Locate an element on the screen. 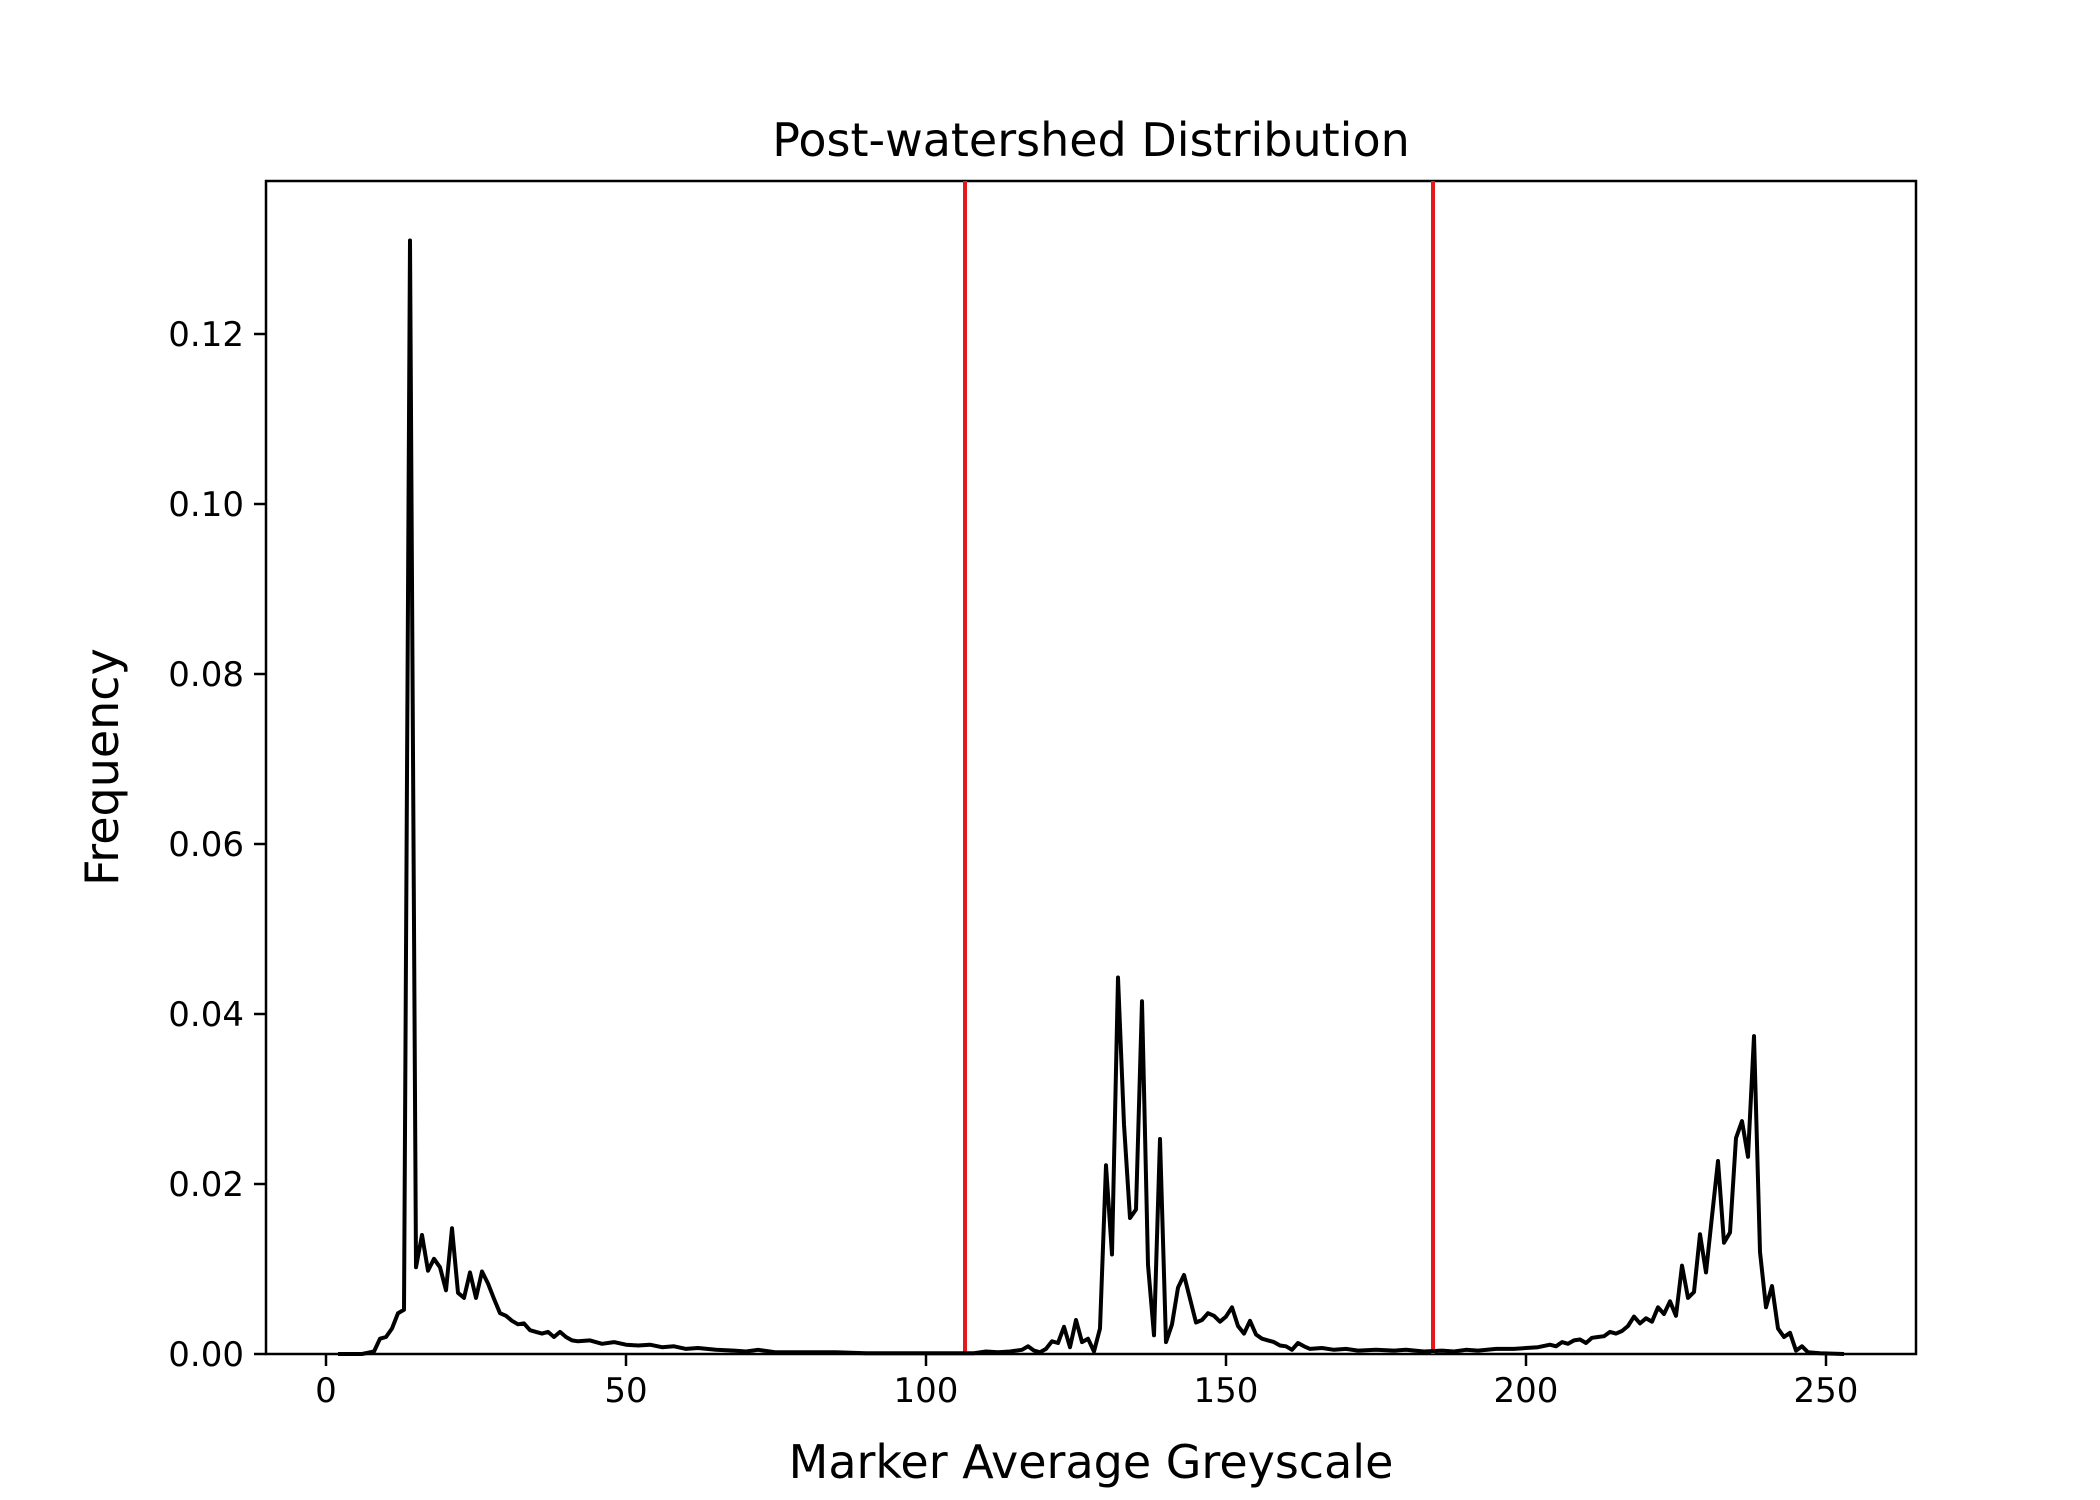 This screenshot has width=2100, height=1500. x-tick-label: 50 is located at coordinates (625, 1391).